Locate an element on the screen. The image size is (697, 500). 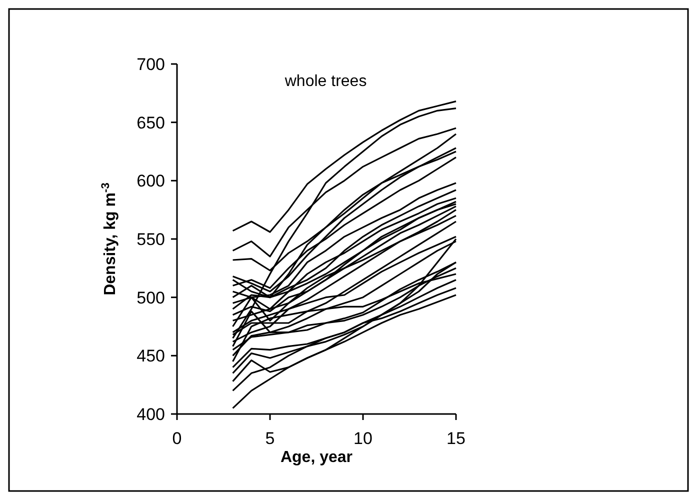
x-tick-label: 0 is located at coordinates (177, 438).